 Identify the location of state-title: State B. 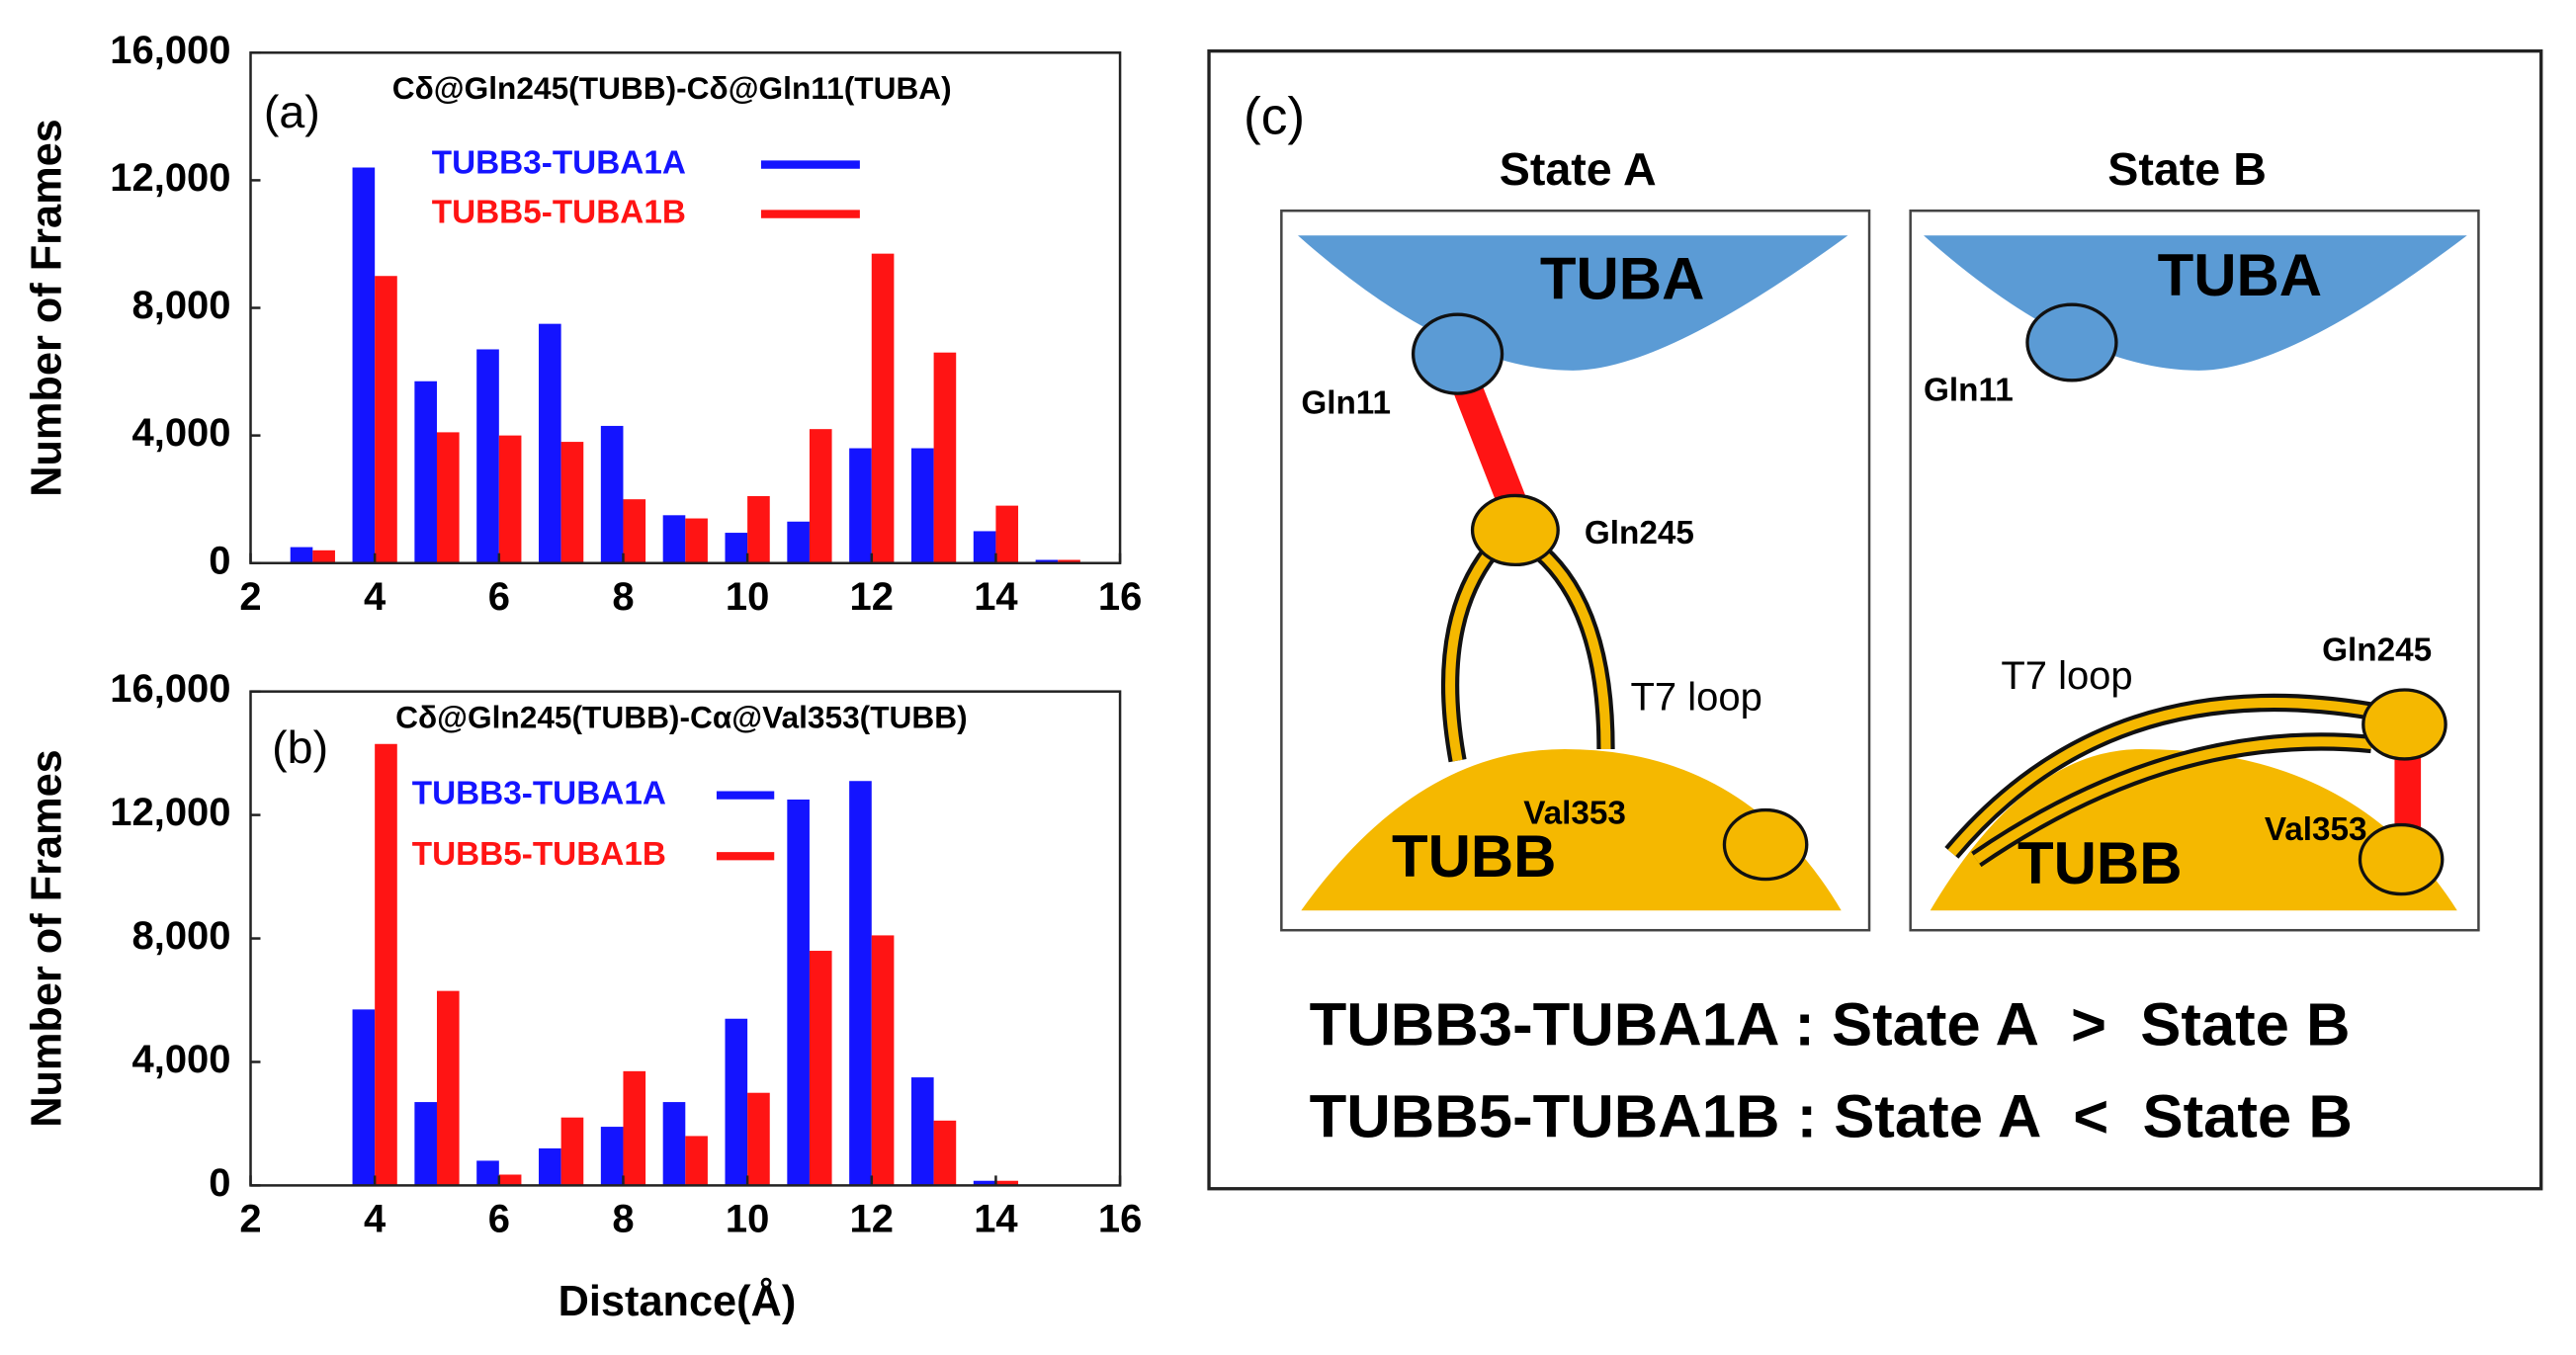
(2187, 169).